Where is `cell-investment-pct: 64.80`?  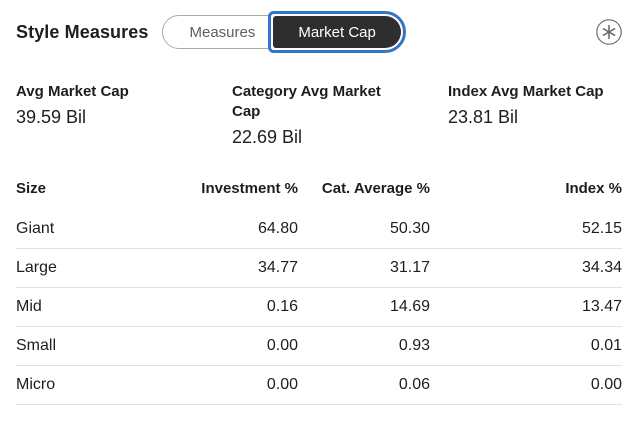
cell-investment-pct: 64.80 is located at coordinates (277, 228).